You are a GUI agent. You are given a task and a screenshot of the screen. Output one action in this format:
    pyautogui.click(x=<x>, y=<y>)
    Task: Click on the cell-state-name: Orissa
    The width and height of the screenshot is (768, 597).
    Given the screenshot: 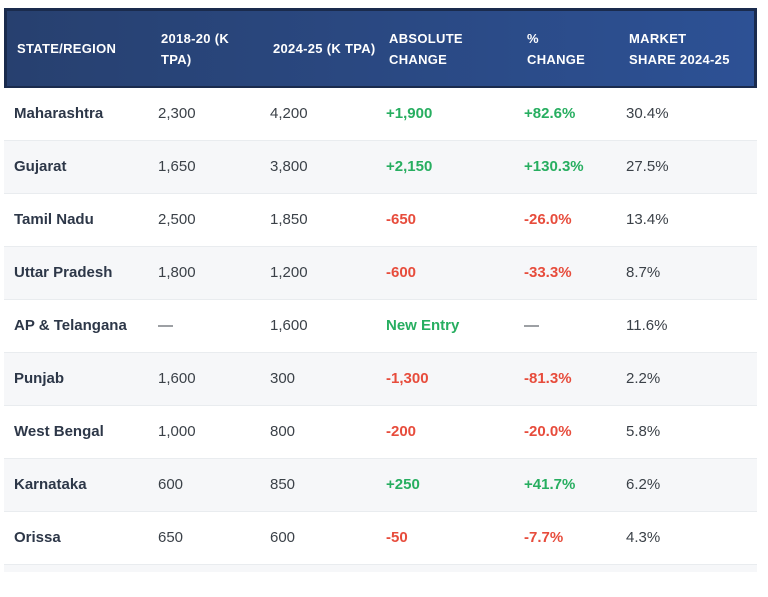 What is the action you would take?
    pyautogui.click(x=37, y=537)
    